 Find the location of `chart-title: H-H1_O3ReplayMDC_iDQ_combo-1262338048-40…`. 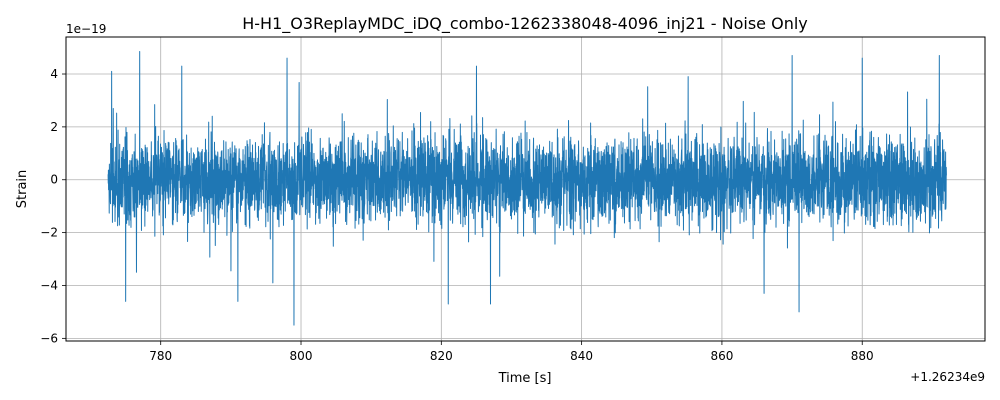

chart-title: H-H1_O3ReplayMDC_iDQ_combo-1262338048-40… is located at coordinates (525, 24).